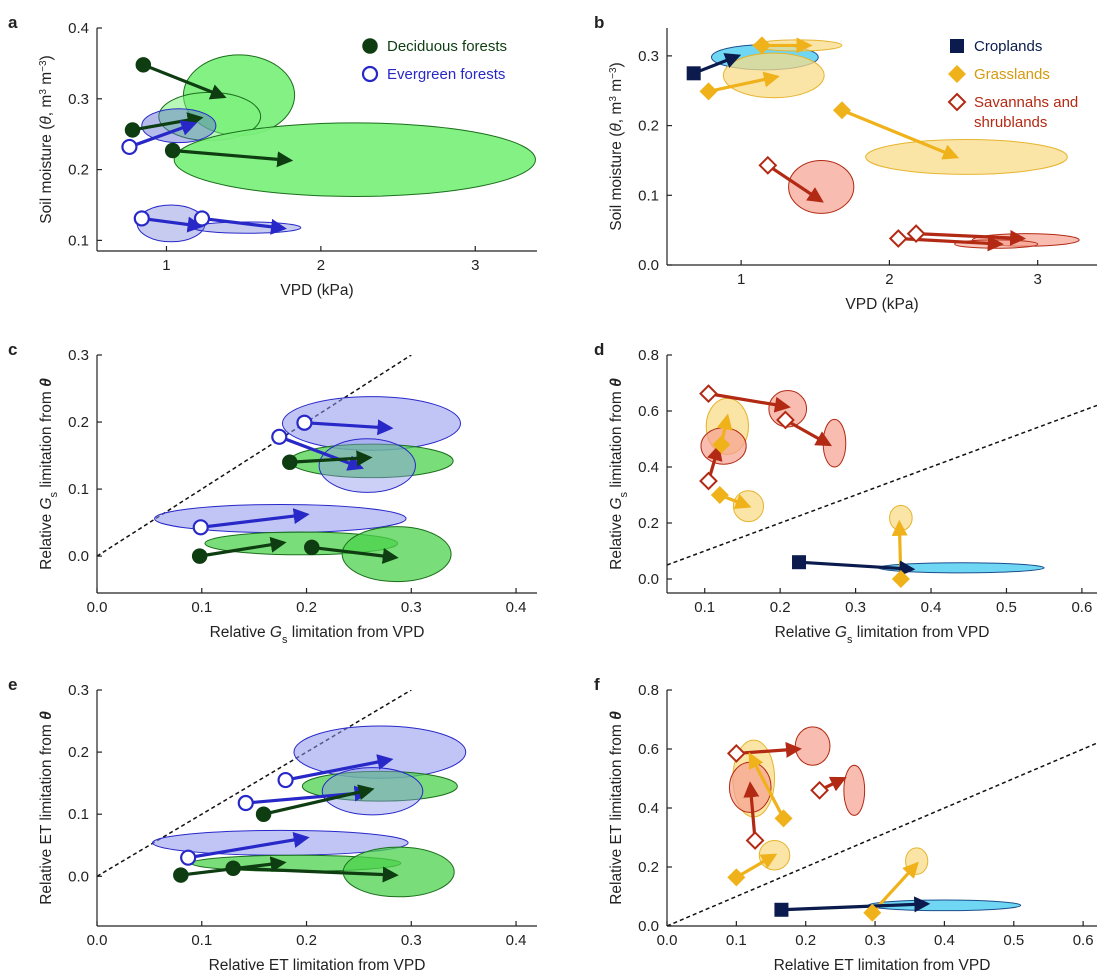 This screenshot has height=980, width=1115. I want to click on x-axis-label: Relative Gs limitation from VPD, so click(882, 635).